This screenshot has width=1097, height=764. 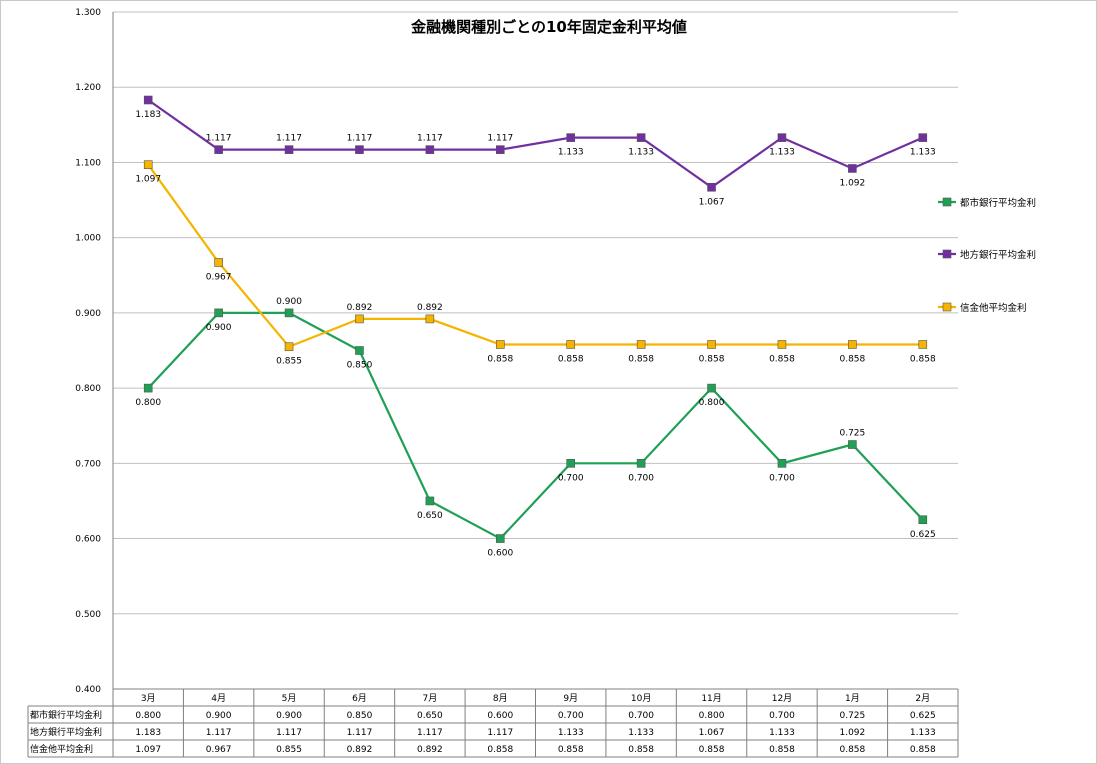 What do you see at coordinates (148, 733) in the screenshot?
I see `table-cell: 1.183` at bounding box center [148, 733].